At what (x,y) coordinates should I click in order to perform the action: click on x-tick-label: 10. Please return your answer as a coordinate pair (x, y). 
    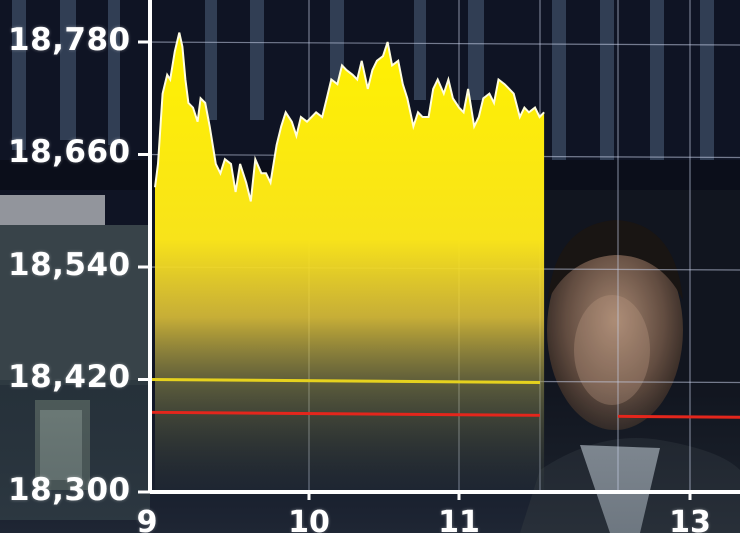
    Looking at the image, I should click on (309, 519).